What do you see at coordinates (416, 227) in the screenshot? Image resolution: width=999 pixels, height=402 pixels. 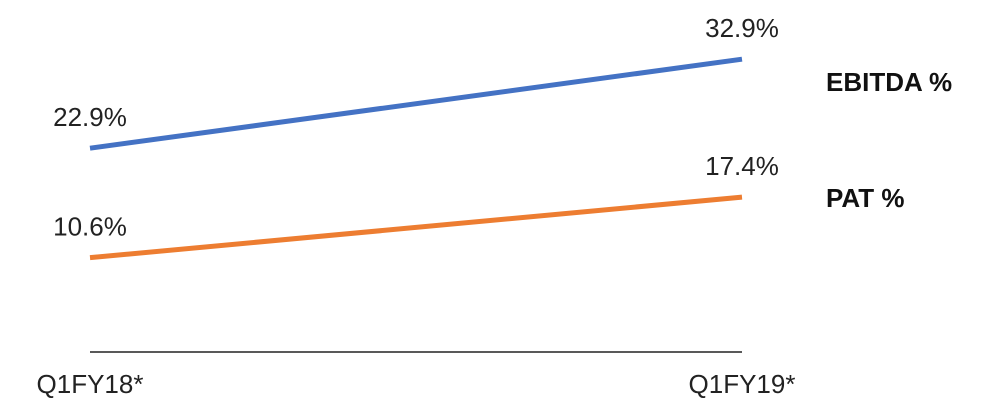 I see `series-line-pat` at bounding box center [416, 227].